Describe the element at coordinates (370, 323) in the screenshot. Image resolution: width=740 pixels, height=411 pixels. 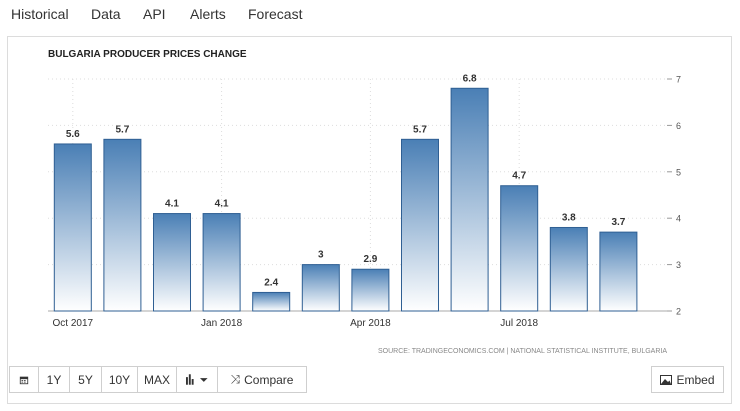
I see `x-tick-label: Apr 2018` at that location.